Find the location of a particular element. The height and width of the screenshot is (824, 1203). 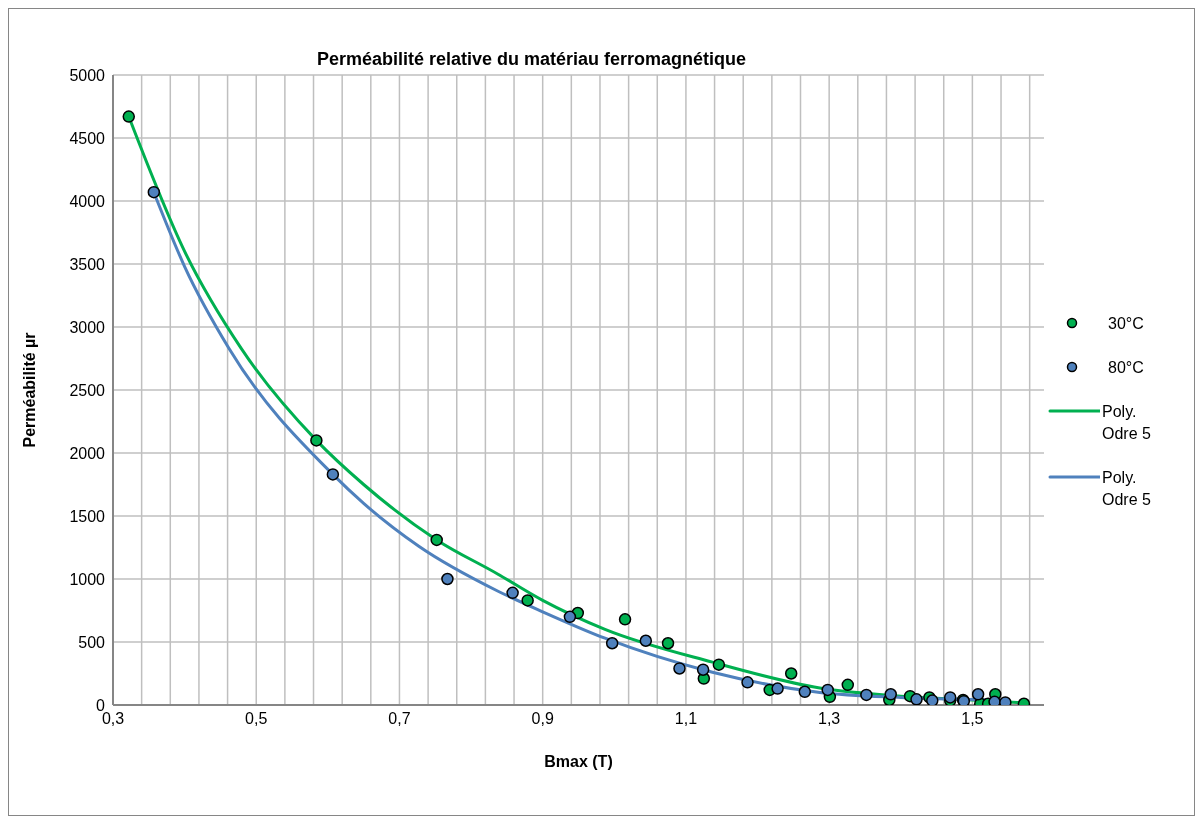

y-tick-label: 1500 is located at coordinates (87, 516).